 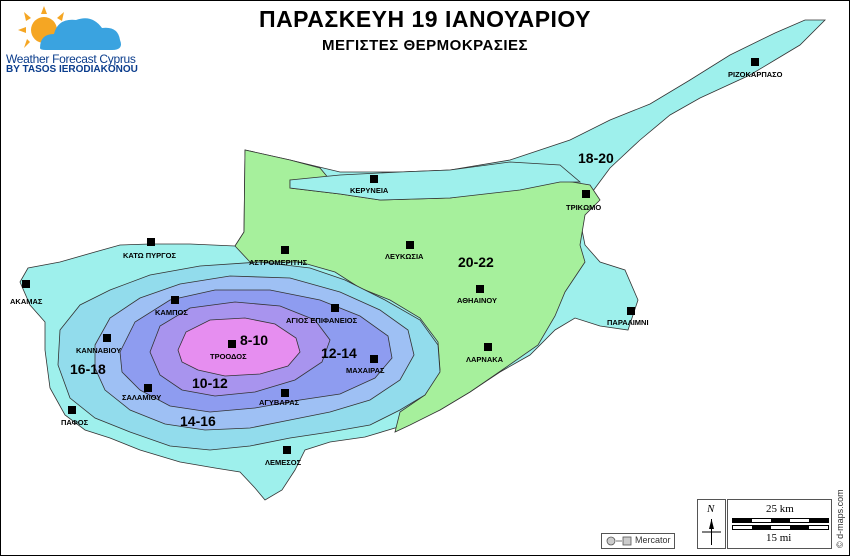 What do you see at coordinates (26, 293) in the screenshot?
I see `city-akamas: ΑΚΑΜΑΣ` at bounding box center [26, 293].